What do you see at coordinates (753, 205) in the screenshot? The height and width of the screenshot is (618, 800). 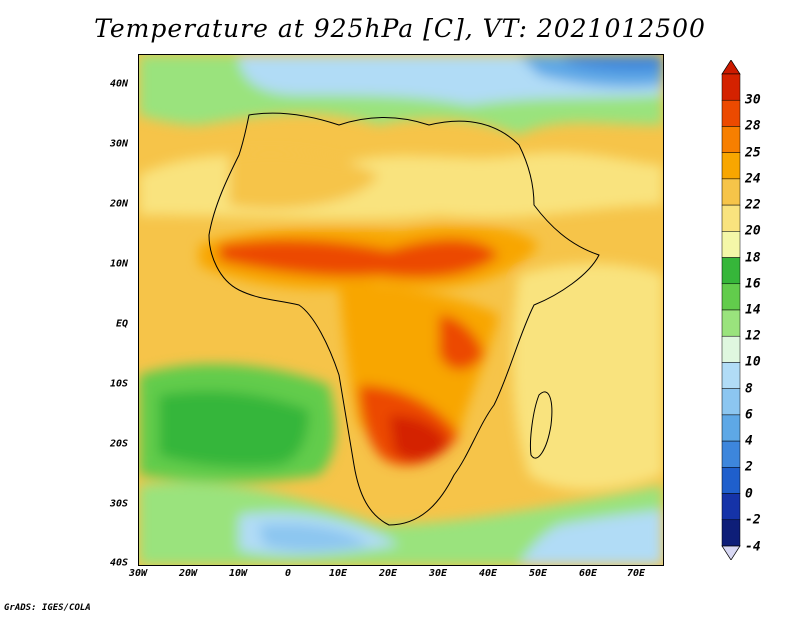 I see `colorbar-label: 22` at bounding box center [753, 205].